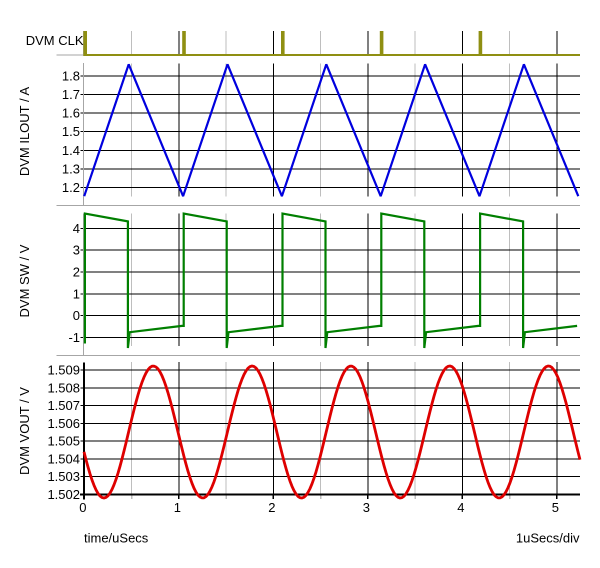 This screenshot has width=600, height=568. I want to click on svg-text: 1.506, so click(63, 423).